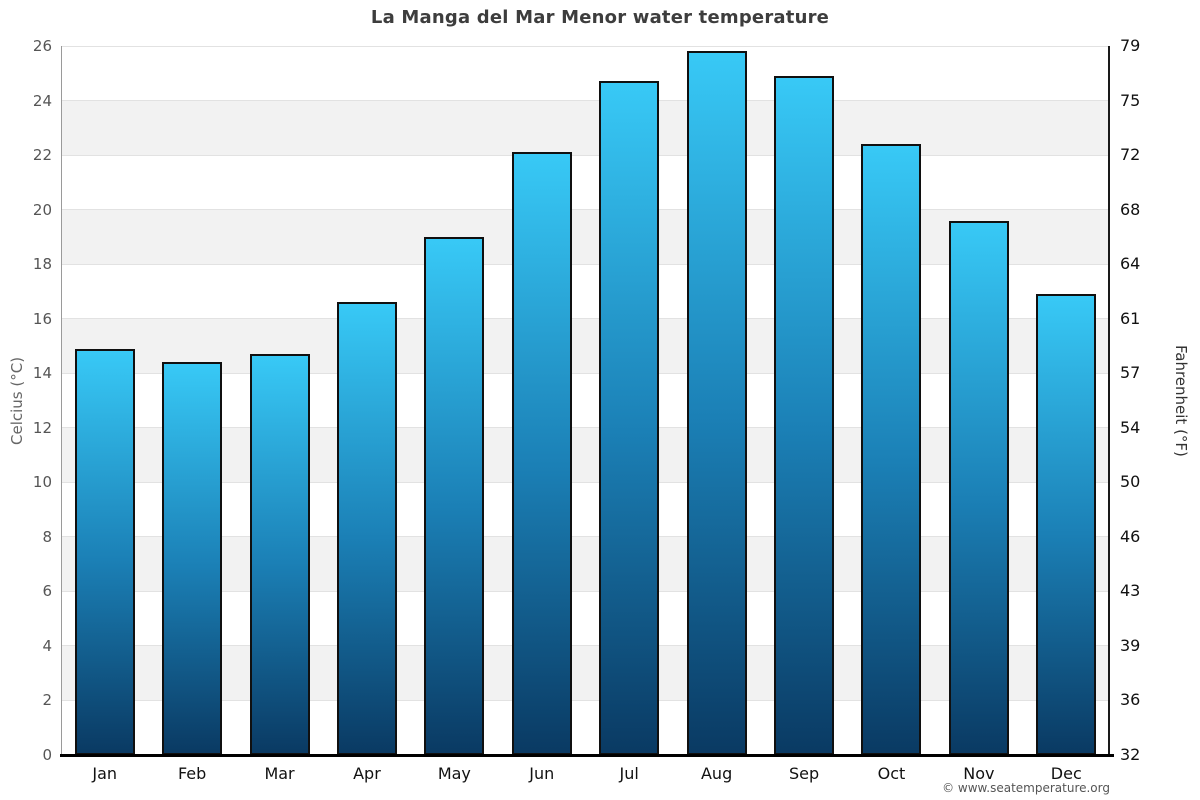 This screenshot has width=1200, height=800. What do you see at coordinates (804, 773) in the screenshot?
I see `xtick-sep: Sep` at bounding box center [804, 773].